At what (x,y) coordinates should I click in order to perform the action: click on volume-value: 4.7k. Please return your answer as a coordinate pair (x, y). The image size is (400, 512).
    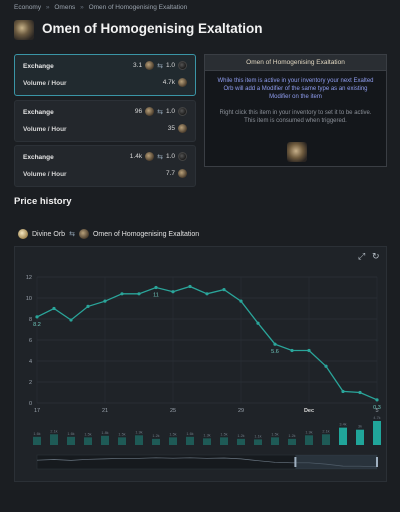
    Looking at the image, I should click on (175, 82).